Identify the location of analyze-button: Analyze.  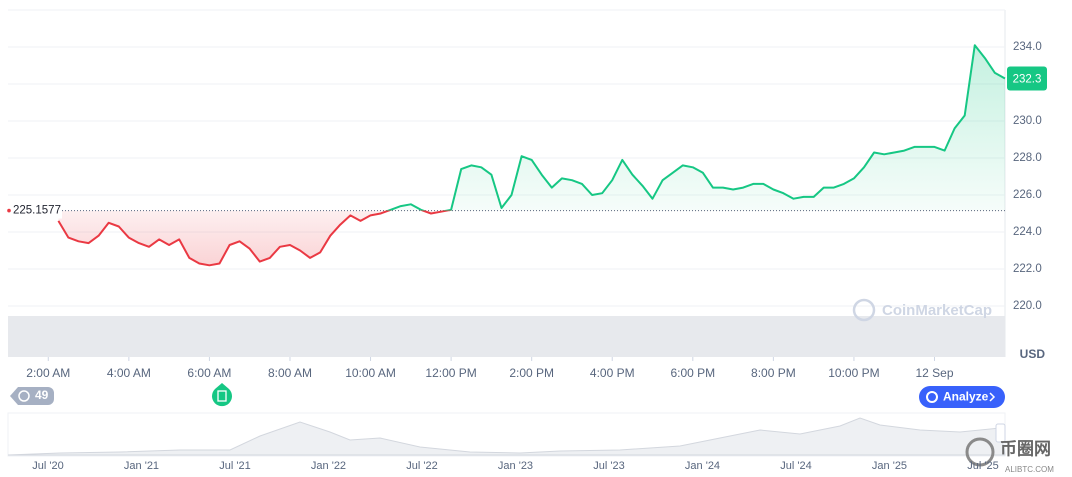
(962, 397).